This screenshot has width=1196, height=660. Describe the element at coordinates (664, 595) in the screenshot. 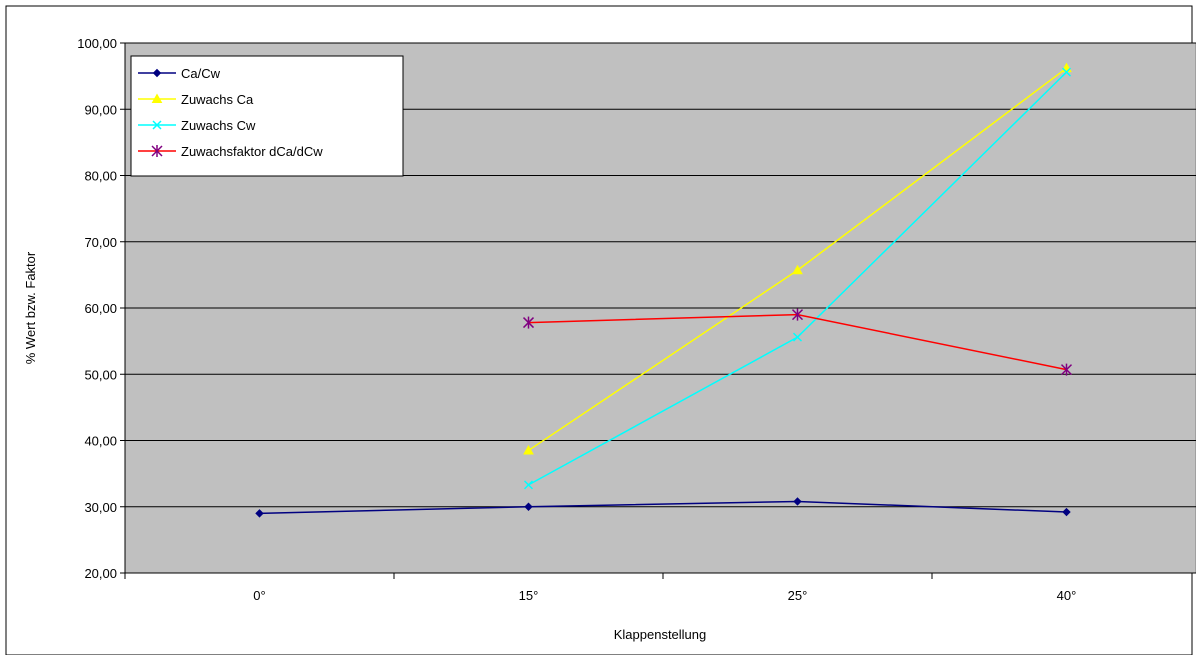

I see `x-tick-labels: 0° 15° 25° 40°` at that location.